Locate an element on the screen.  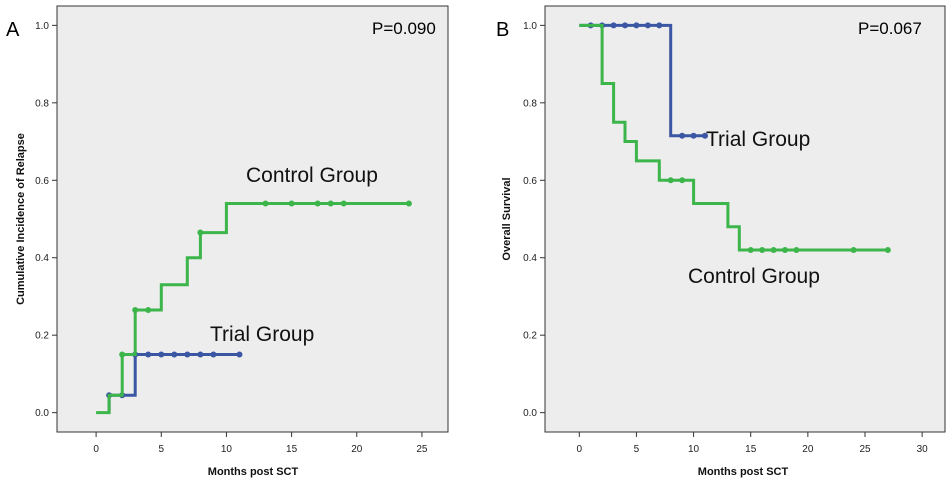
panel-b-y-tick-label: 0.6 is located at coordinates (530, 181).